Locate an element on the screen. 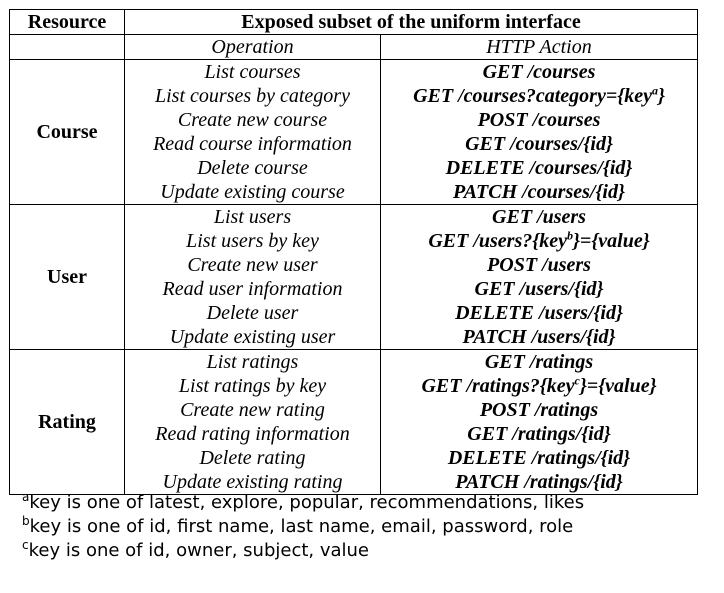  table-subheader-row: Operation HTTP Action is located at coordinates (353, 47).